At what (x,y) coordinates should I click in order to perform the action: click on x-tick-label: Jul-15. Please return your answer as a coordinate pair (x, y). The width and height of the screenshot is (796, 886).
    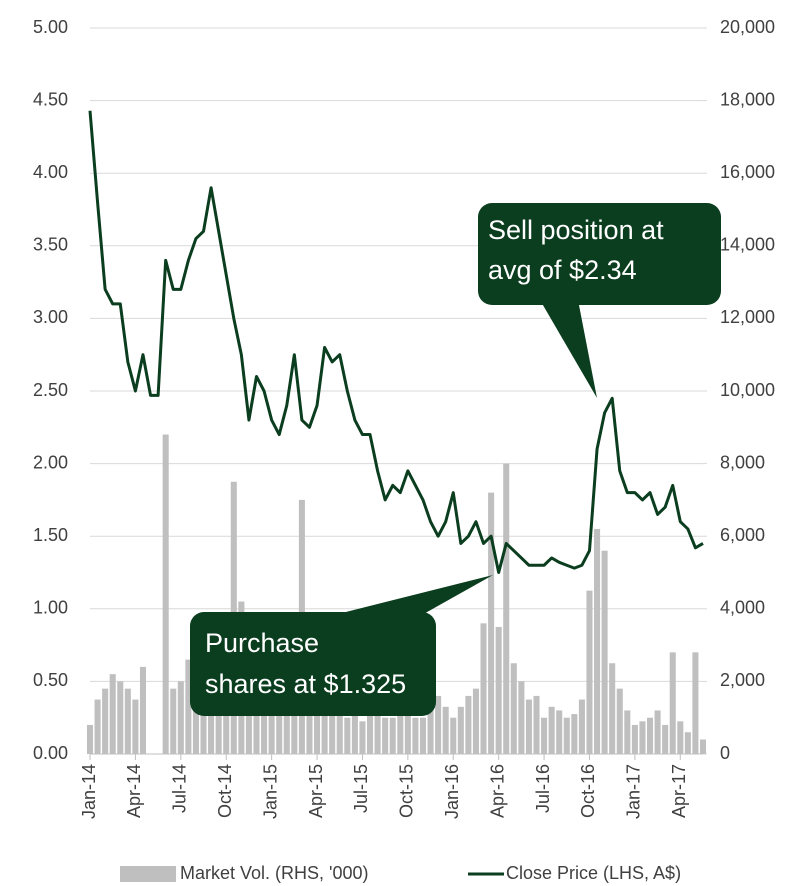
    Looking at the image, I should click on (361, 788).